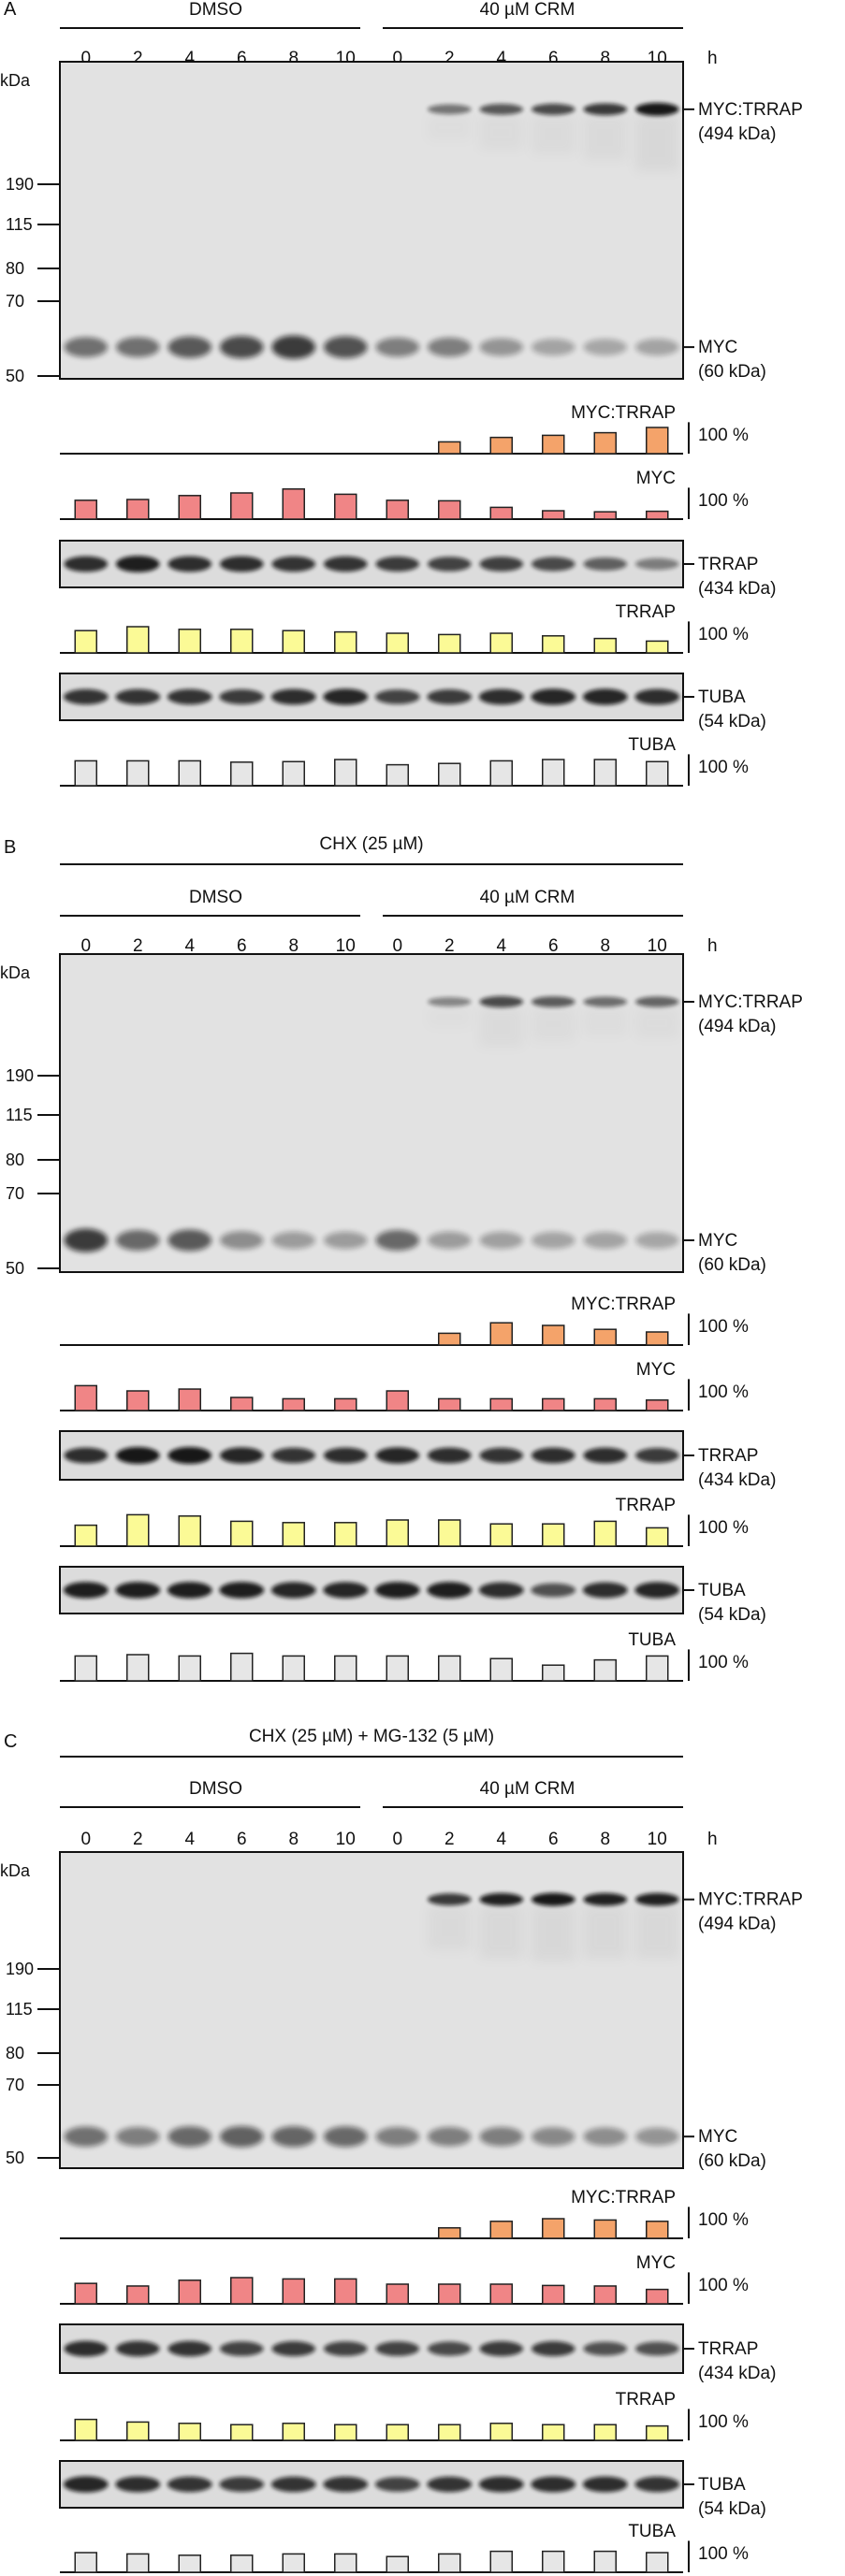  Describe the element at coordinates (15, 1268) in the screenshot. I see `marker-label: 50` at that location.